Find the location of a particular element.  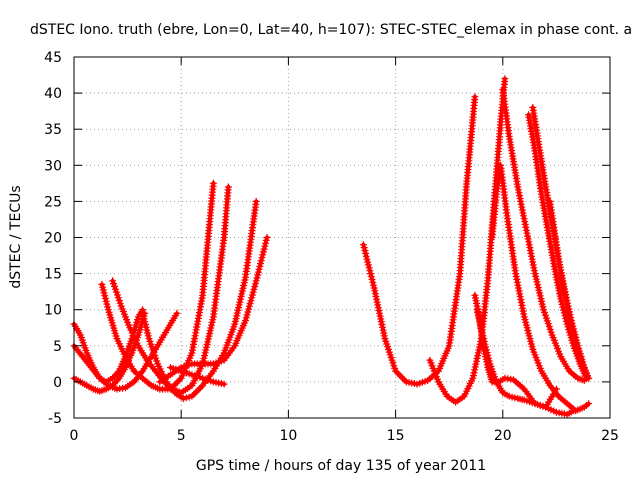

x-tick-label: 5 is located at coordinates (181, 436).